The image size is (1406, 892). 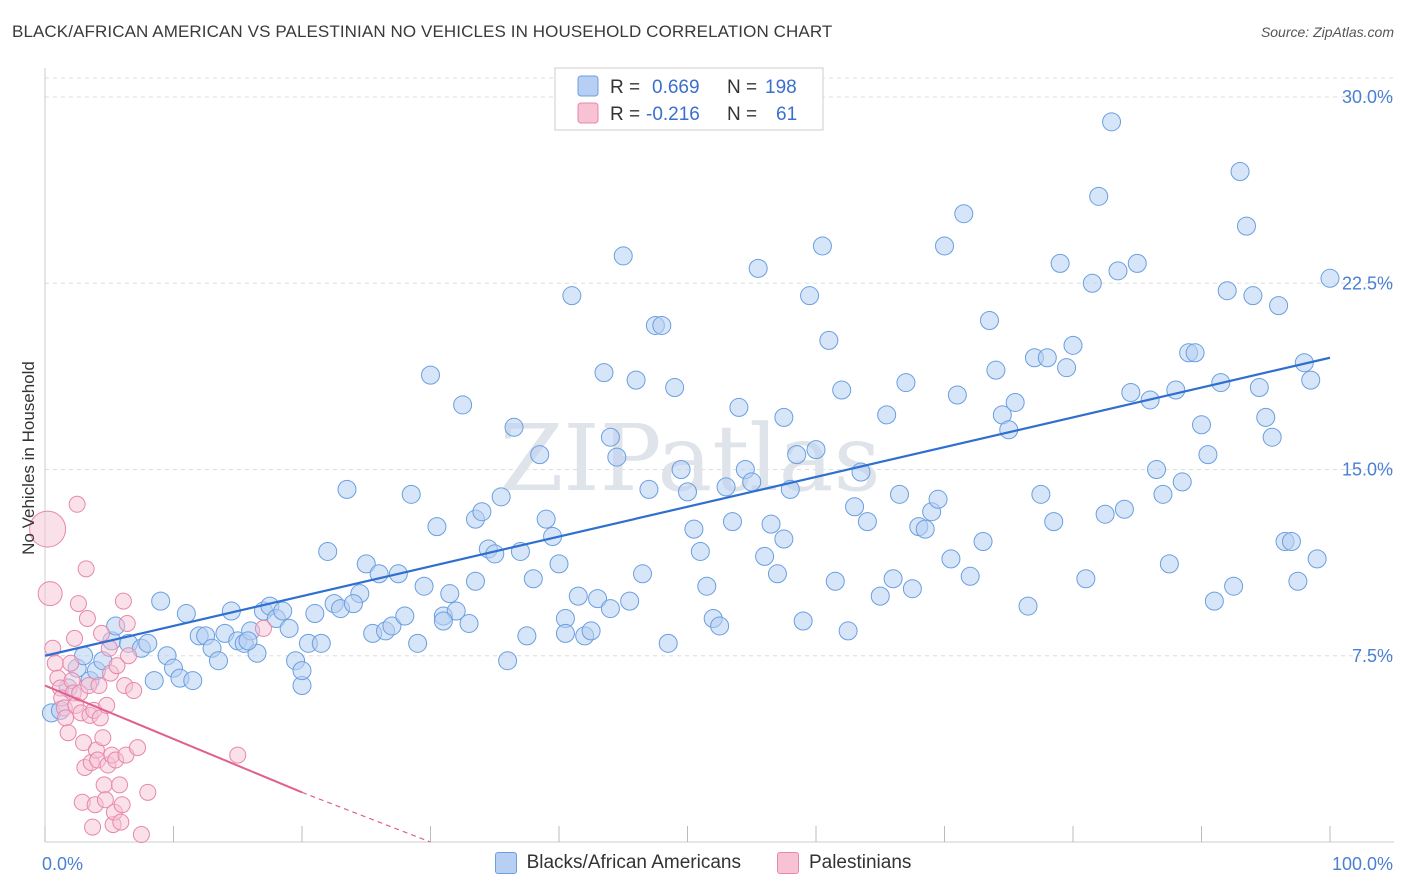 What do you see at coordinates (860, 862) in the screenshot?
I see `legend-label-palestinians: Palestinians` at bounding box center [860, 862].